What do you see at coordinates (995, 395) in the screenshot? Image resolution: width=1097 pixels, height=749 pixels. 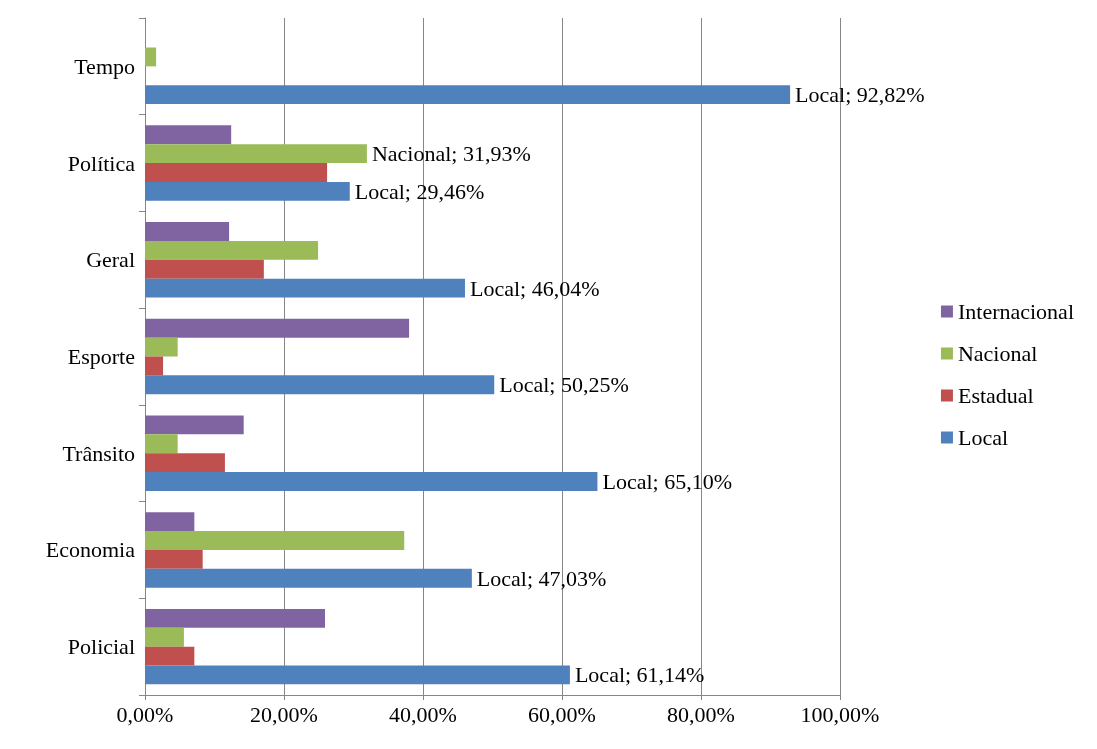 I see `legend-label: Estadual` at bounding box center [995, 395].